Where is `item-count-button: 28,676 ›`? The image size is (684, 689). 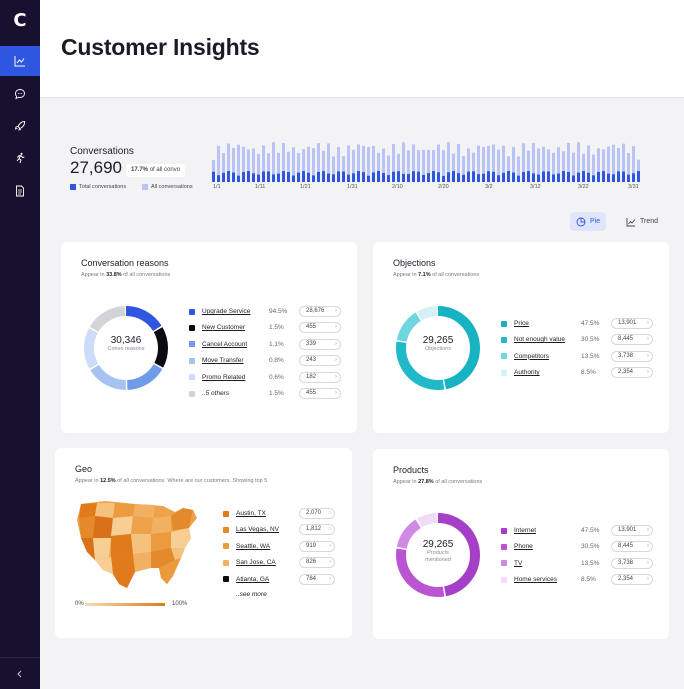 item-count-button: 28,676 › is located at coordinates (320, 311).